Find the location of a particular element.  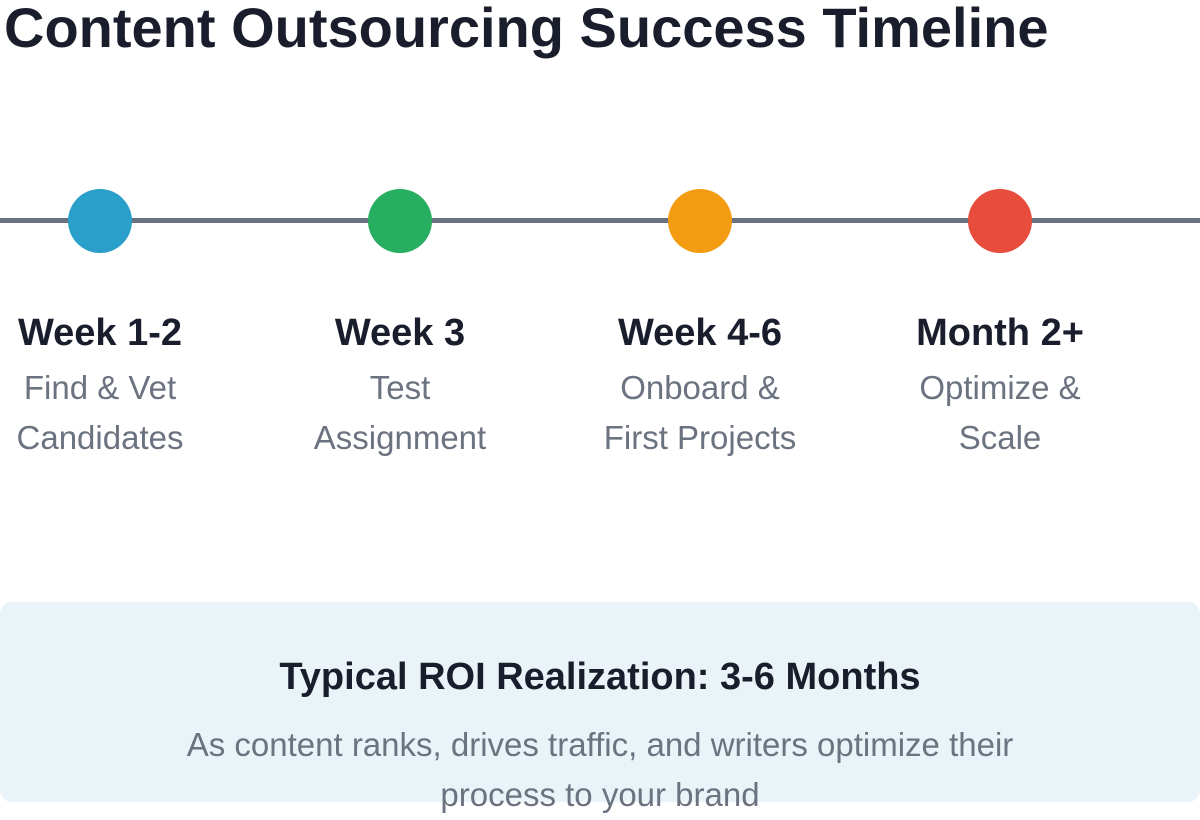

title: Content Outsourcing Success Timeline is located at coordinates (526, 29).